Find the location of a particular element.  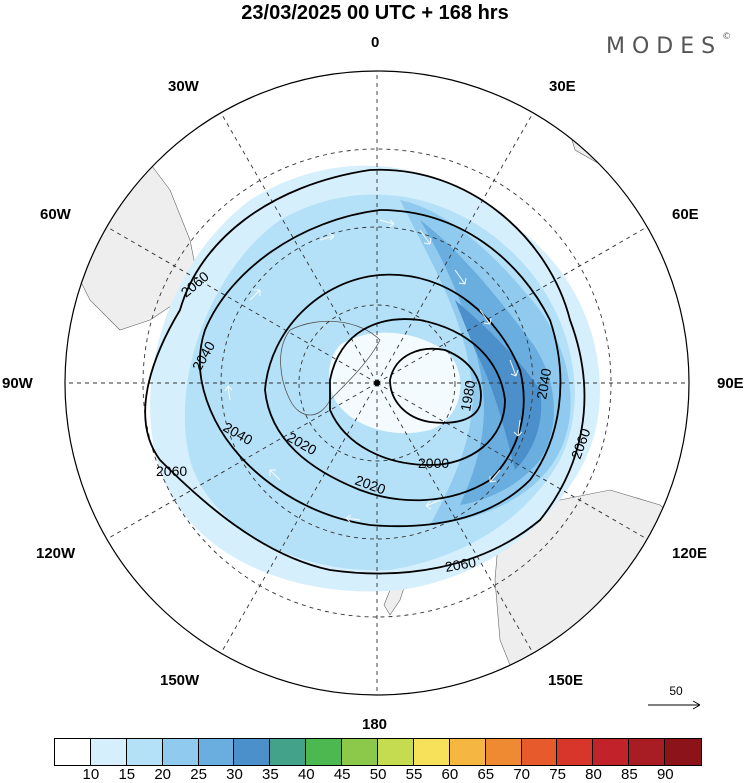

colorbar-tick-label: 40 is located at coordinates (306, 774).